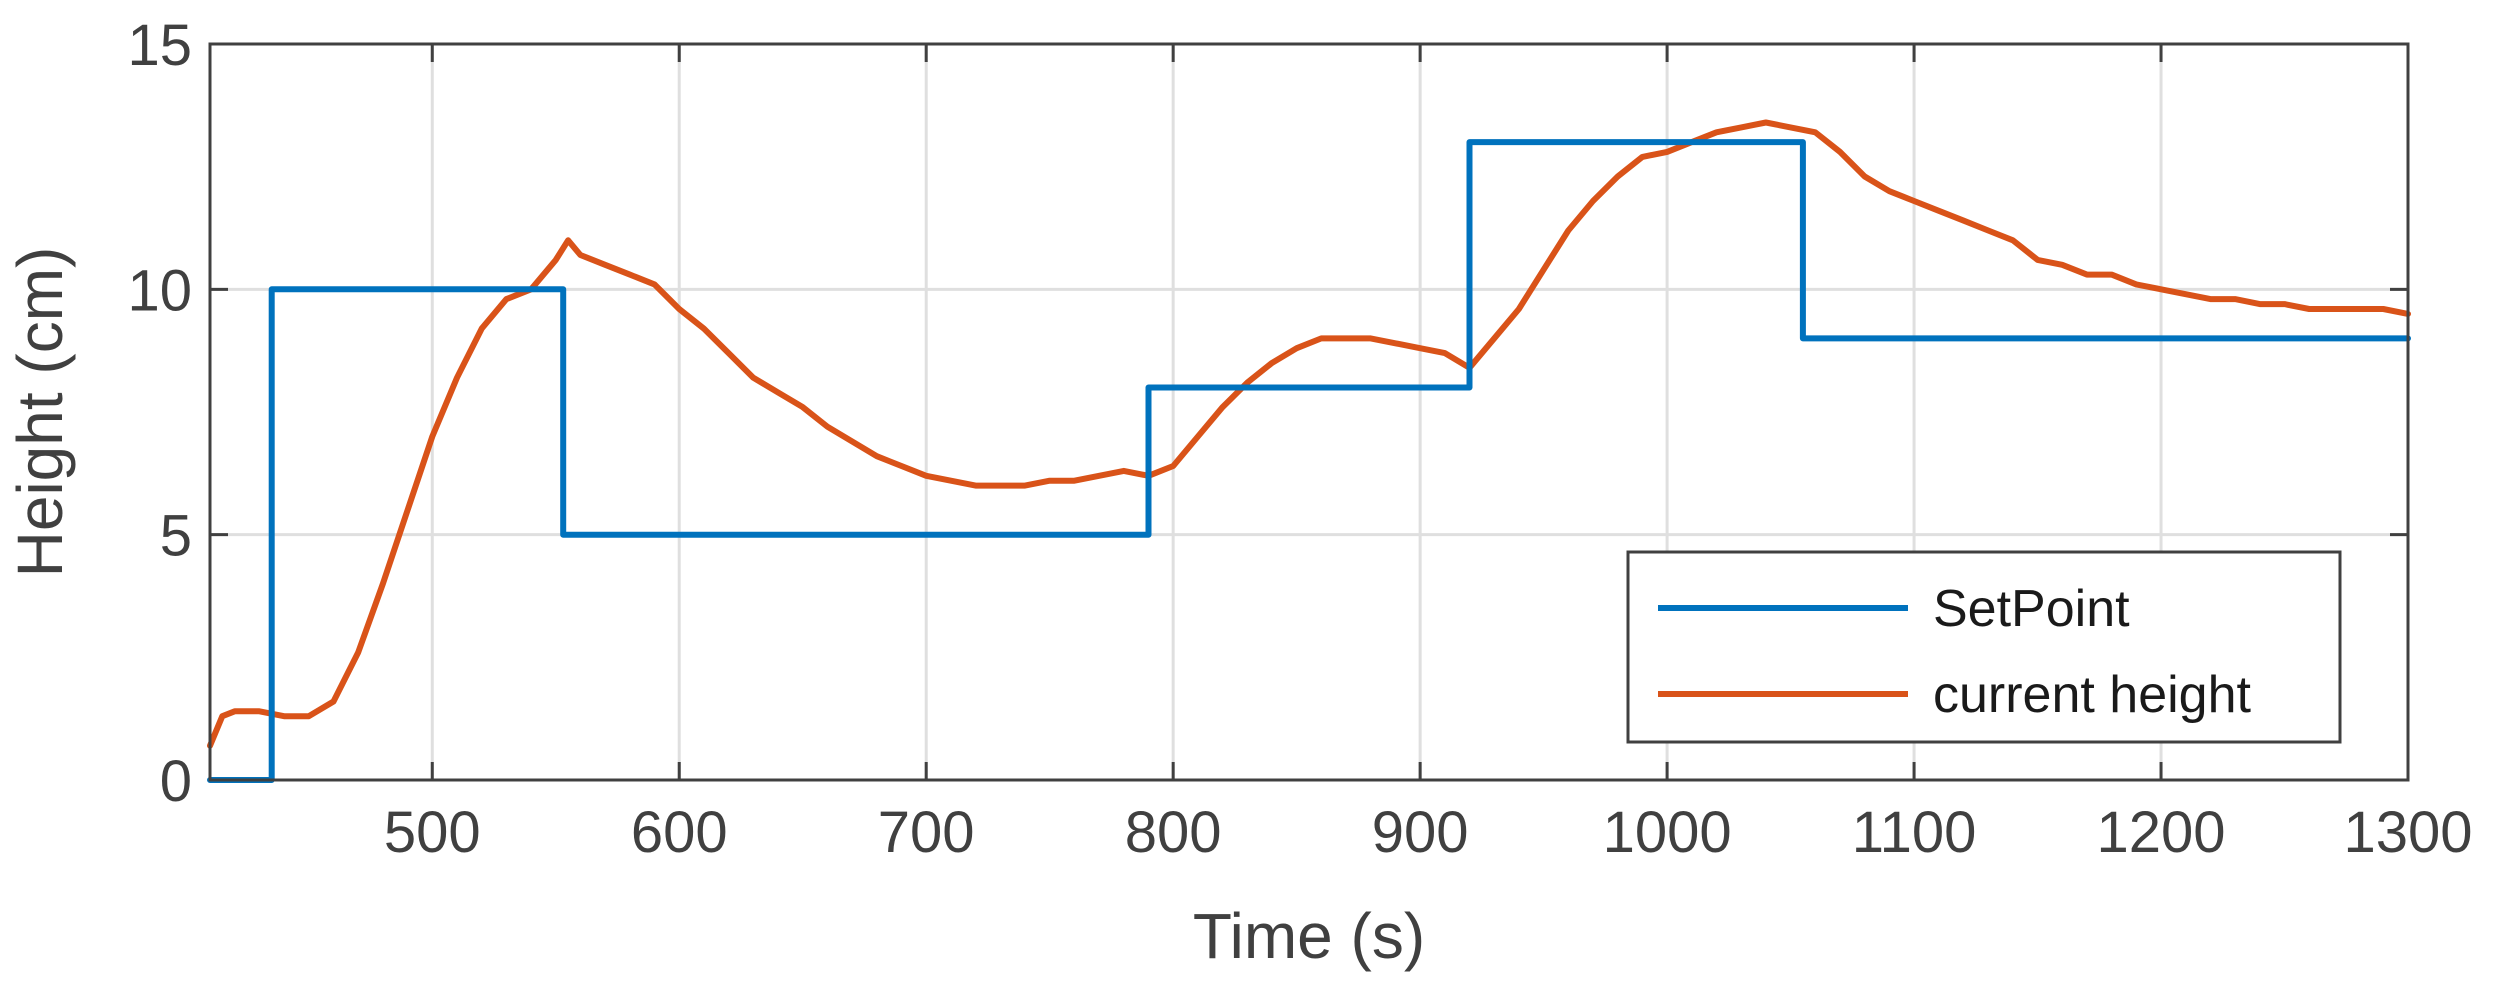 Image resolution: width=2506 pixels, height=993 pixels. What do you see at coordinates (159, 45) in the screenshot?
I see `y-tick-label: 15` at bounding box center [159, 45].